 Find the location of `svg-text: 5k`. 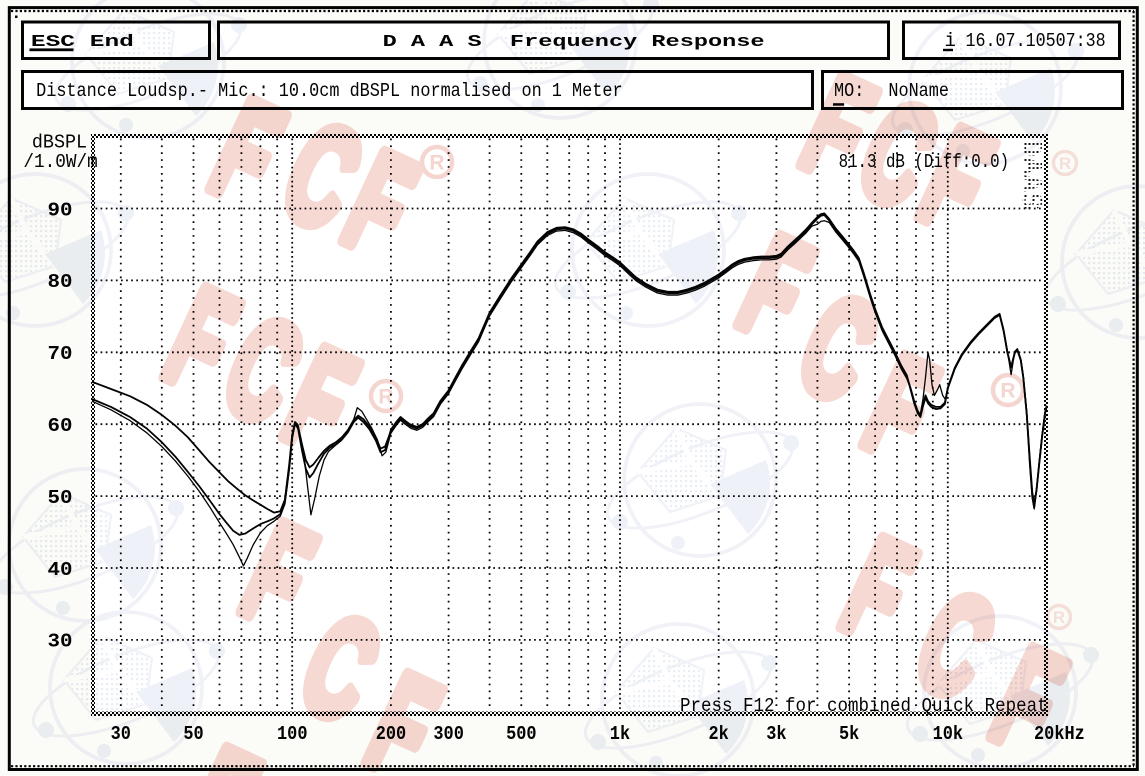

svg-text: 5k is located at coordinates (849, 734).